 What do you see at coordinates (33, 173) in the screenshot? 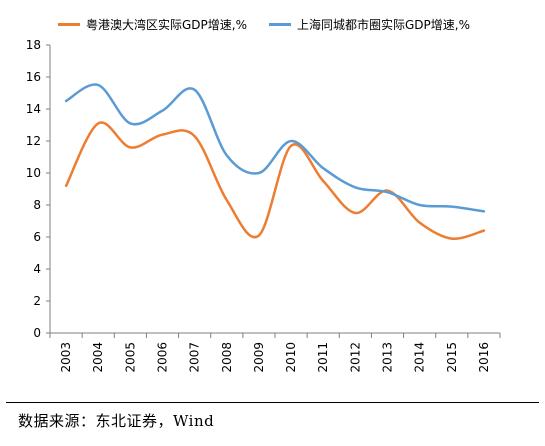
I see `y-tick-label: 10` at bounding box center [33, 173].